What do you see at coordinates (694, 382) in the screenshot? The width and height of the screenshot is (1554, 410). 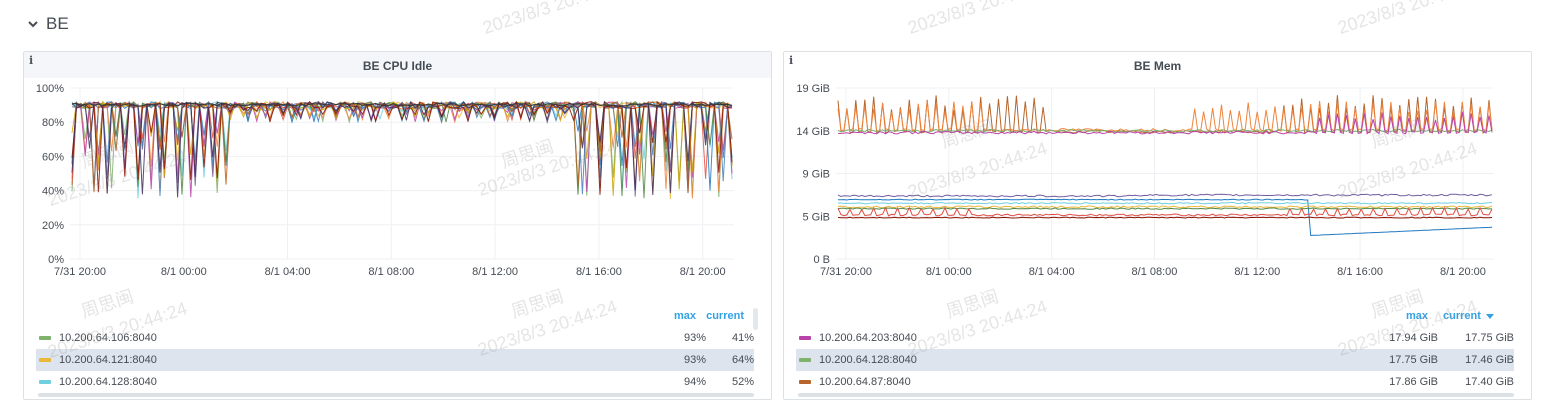 I see `legend-max-value: 94%` at bounding box center [694, 382].